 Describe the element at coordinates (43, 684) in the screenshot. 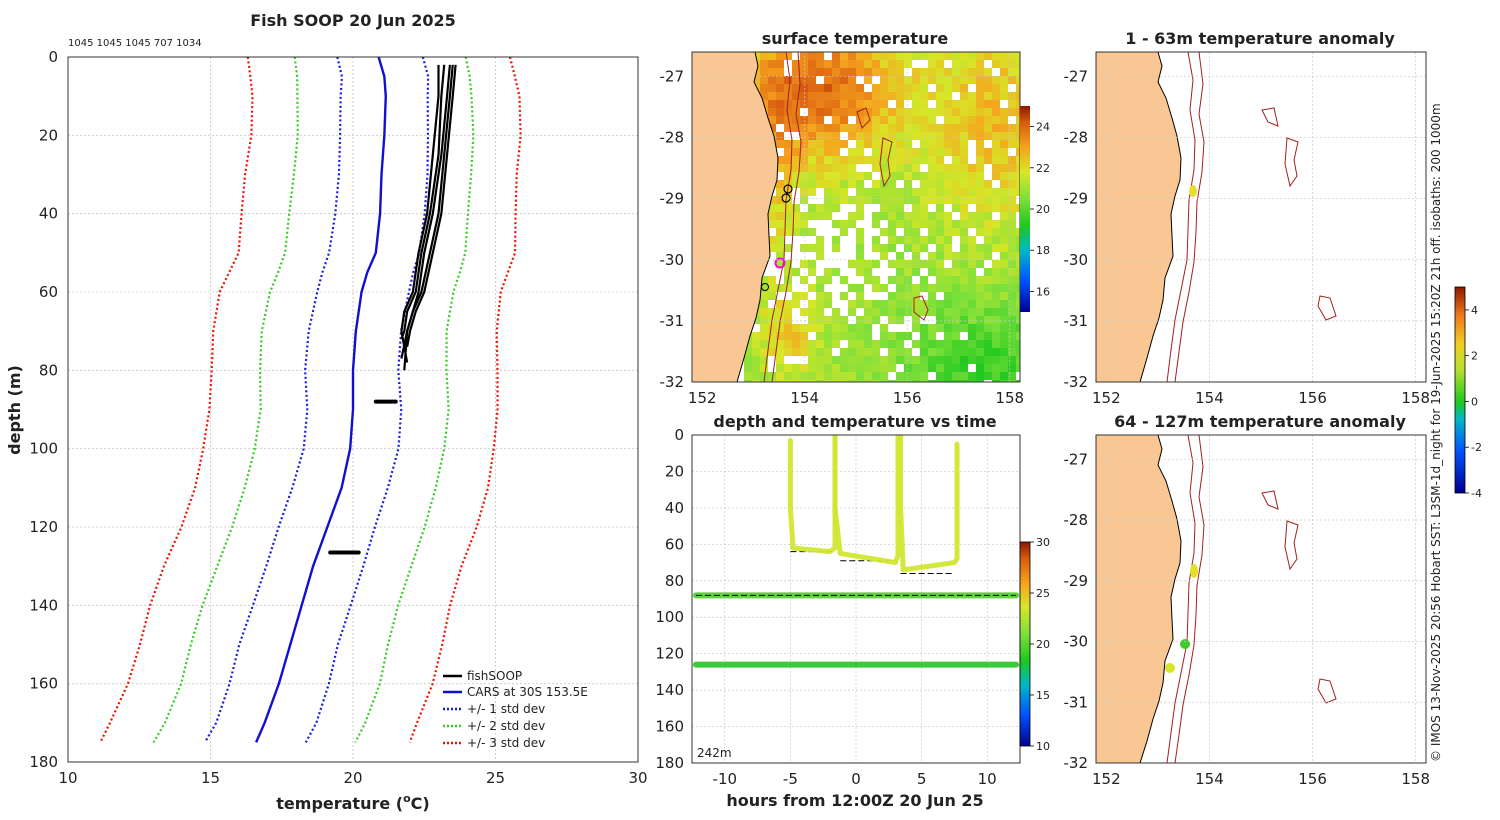

I see `y-tick-label: 160` at that location.